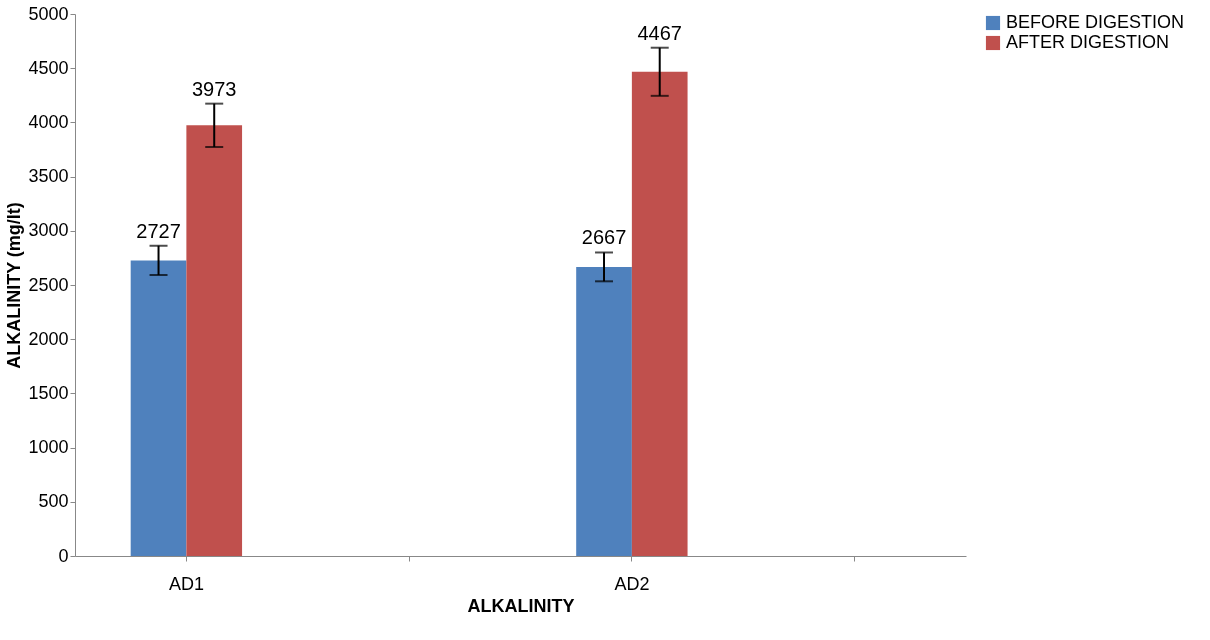 Image resolution: width=1210 pixels, height=640 pixels. Describe the element at coordinates (521, 605) in the screenshot. I see `x-axis-title: ALKALINITY` at that location.